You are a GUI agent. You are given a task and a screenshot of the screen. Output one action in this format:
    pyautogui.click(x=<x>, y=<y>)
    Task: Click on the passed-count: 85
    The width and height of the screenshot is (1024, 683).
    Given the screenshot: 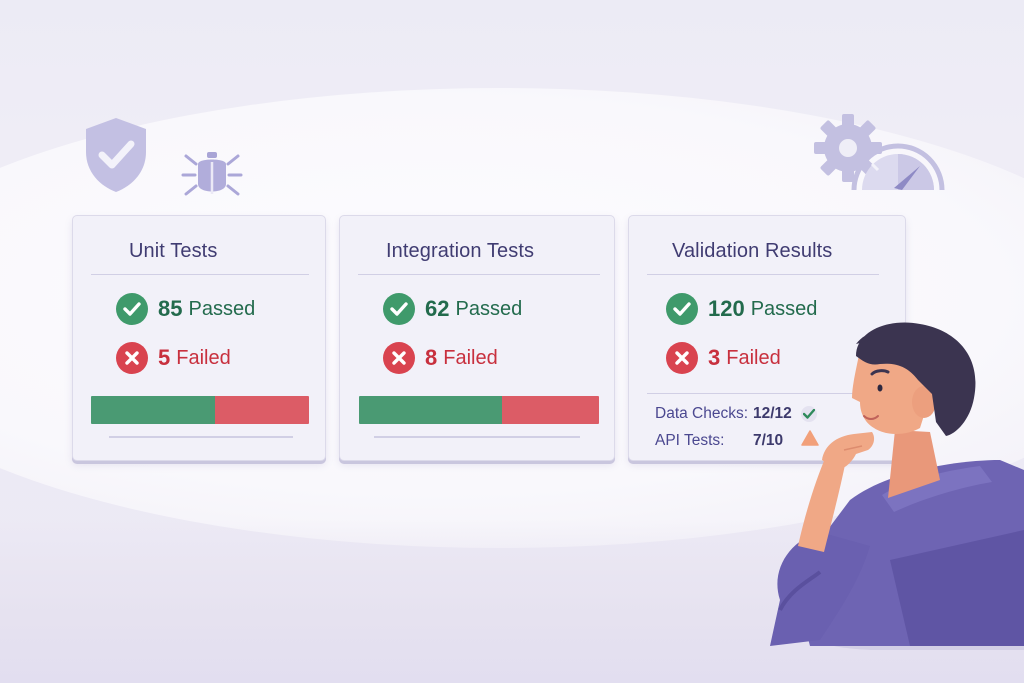 What is the action you would take?
    pyautogui.click(x=170, y=308)
    